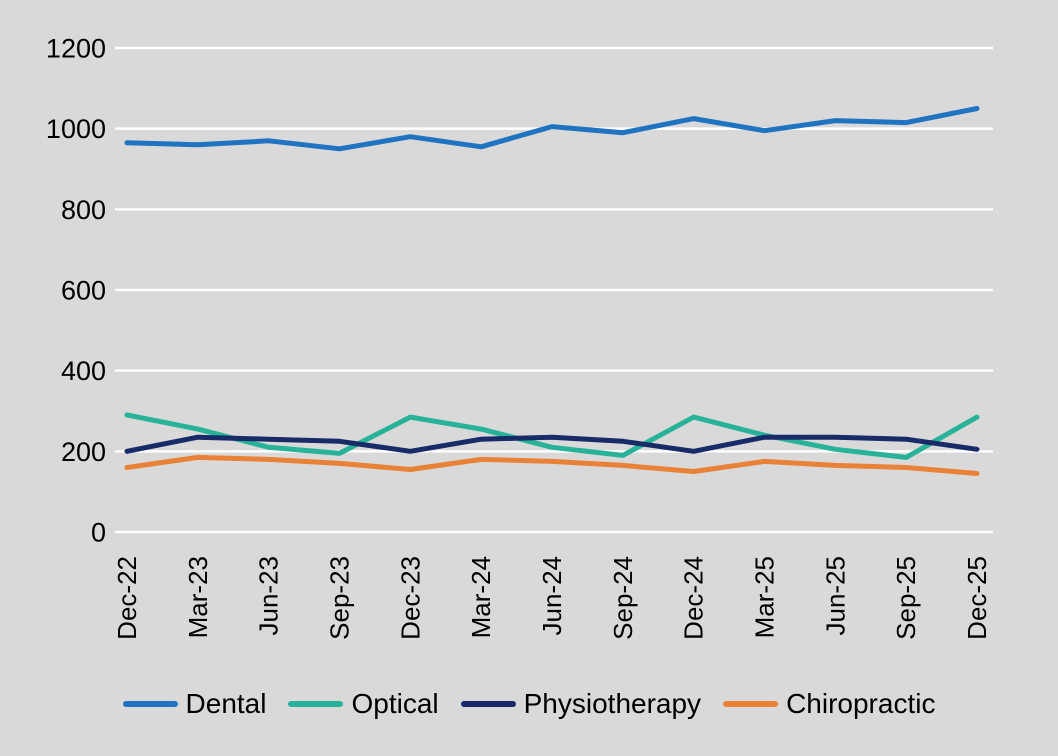 The image size is (1058, 756). What do you see at coordinates (150, 704) in the screenshot?
I see `dental-line-swatch` at bounding box center [150, 704].